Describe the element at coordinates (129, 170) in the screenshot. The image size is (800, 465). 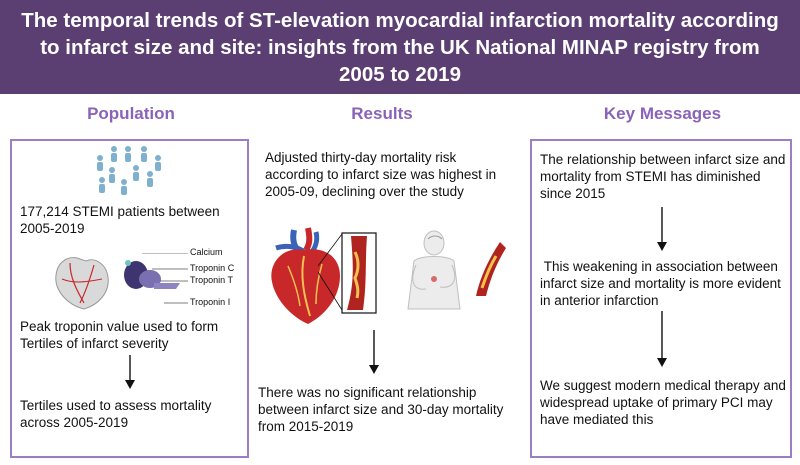
I see `people-group-icon` at that location.